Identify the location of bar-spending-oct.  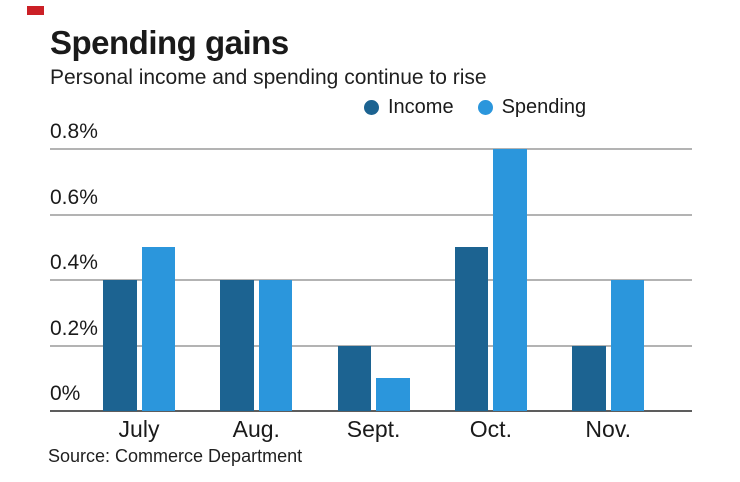
(510, 280).